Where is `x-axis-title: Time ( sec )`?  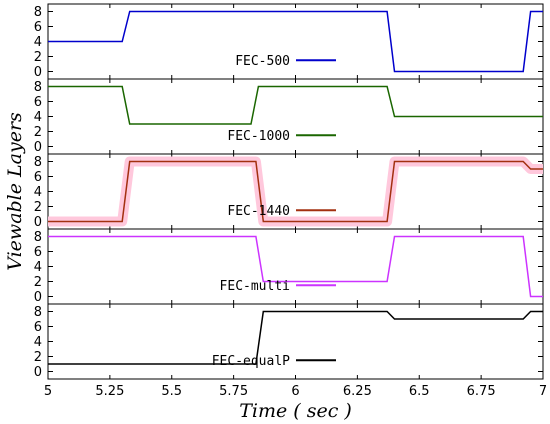 x-axis-title: Time ( sec ) is located at coordinates (295, 411).